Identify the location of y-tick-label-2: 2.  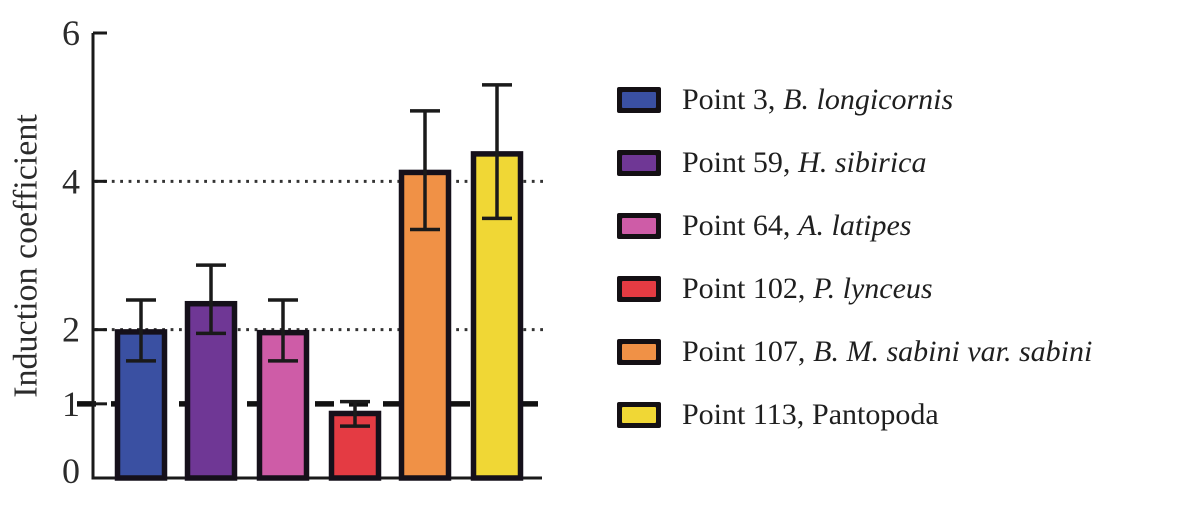
(71, 330).